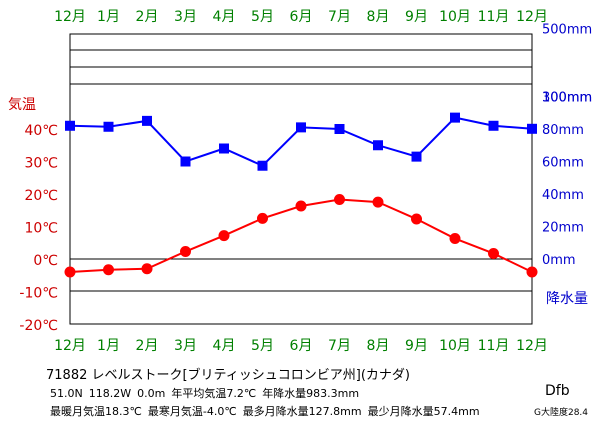  I want to click on driest-month-precipitation: 最少月降水量57.4mm, so click(423, 411).